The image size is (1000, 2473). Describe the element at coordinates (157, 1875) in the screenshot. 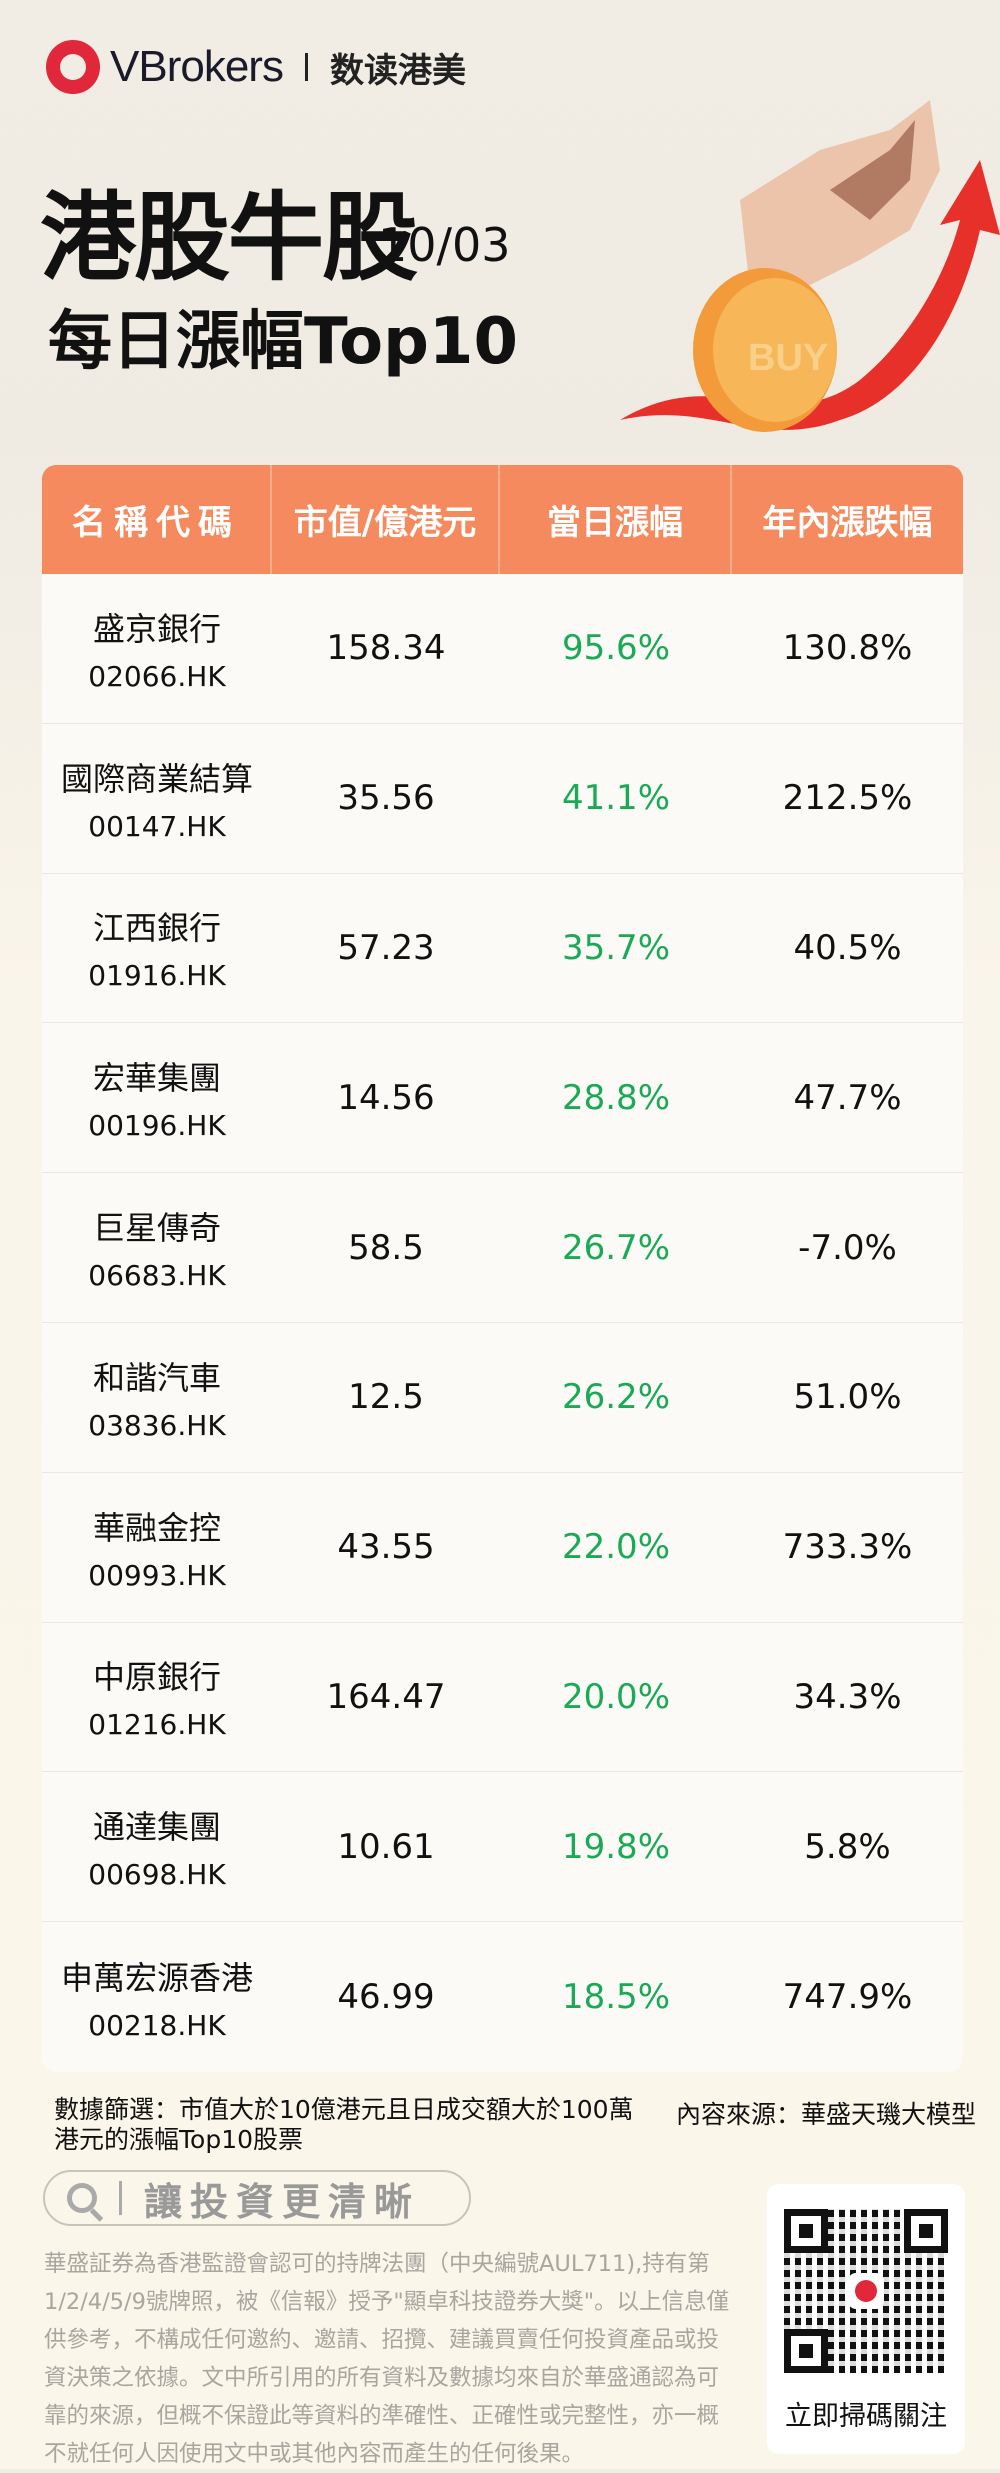

I see `stock-code: 00698.HK` at that location.